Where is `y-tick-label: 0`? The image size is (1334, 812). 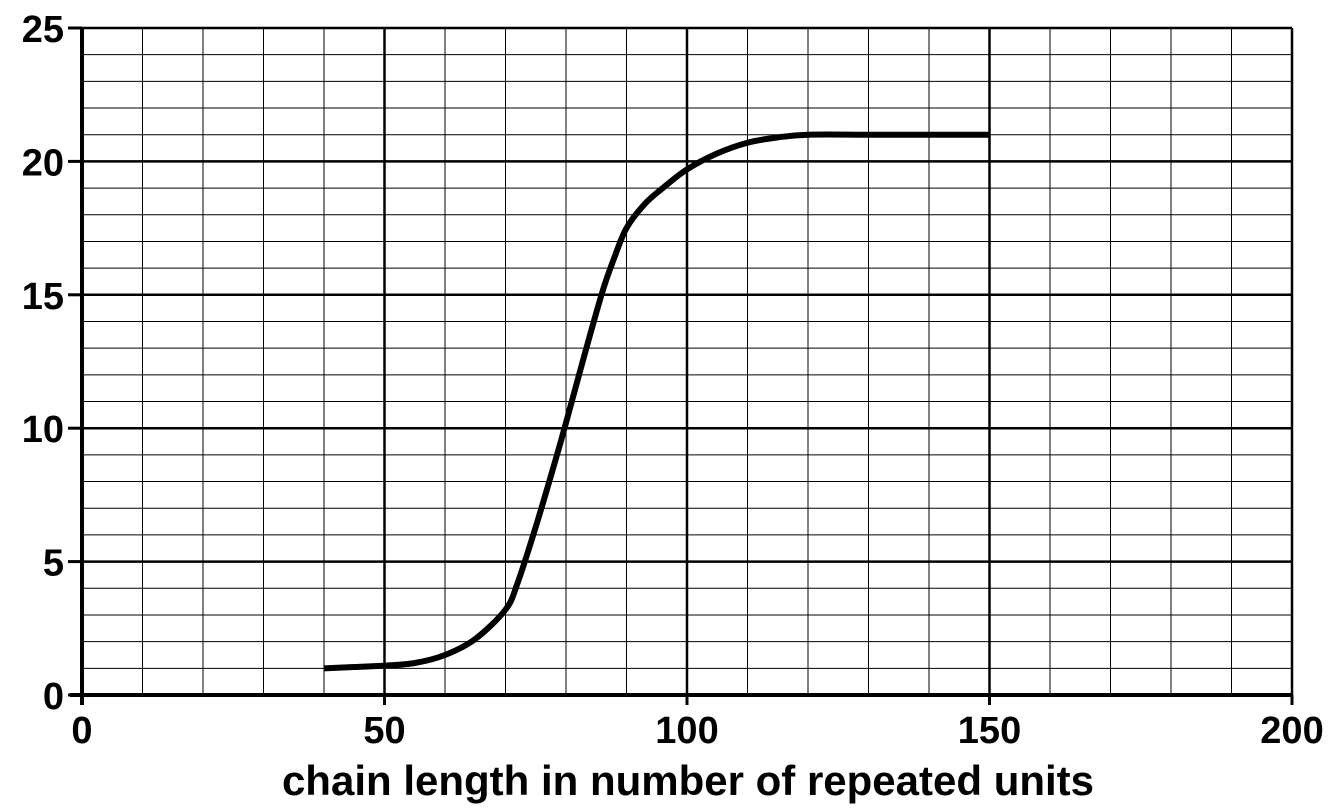
y-tick-label: 0 is located at coordinates (53, 697).